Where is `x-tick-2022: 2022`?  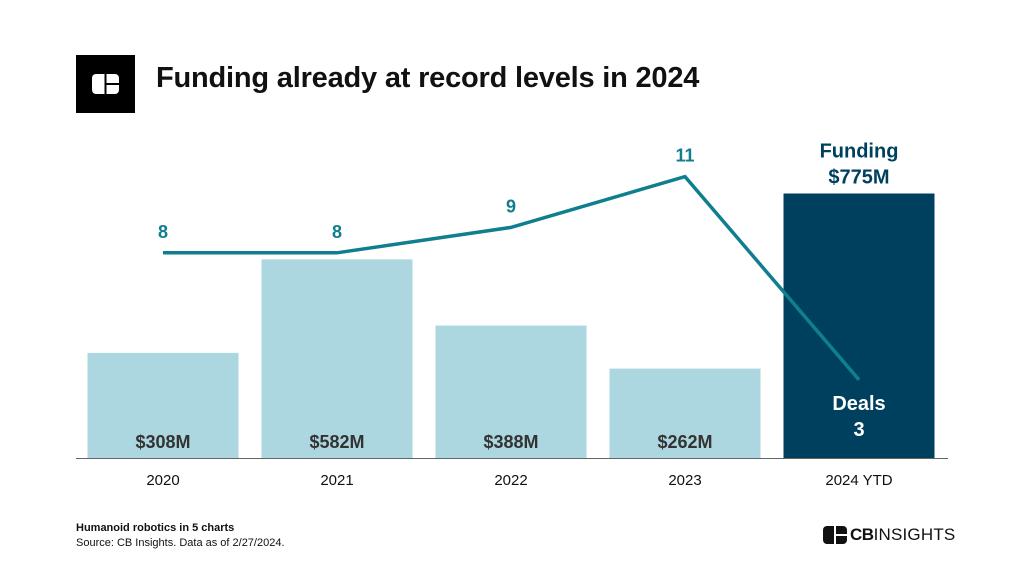 x-tick-2022: 2022 is located at coordinates (510, 480).